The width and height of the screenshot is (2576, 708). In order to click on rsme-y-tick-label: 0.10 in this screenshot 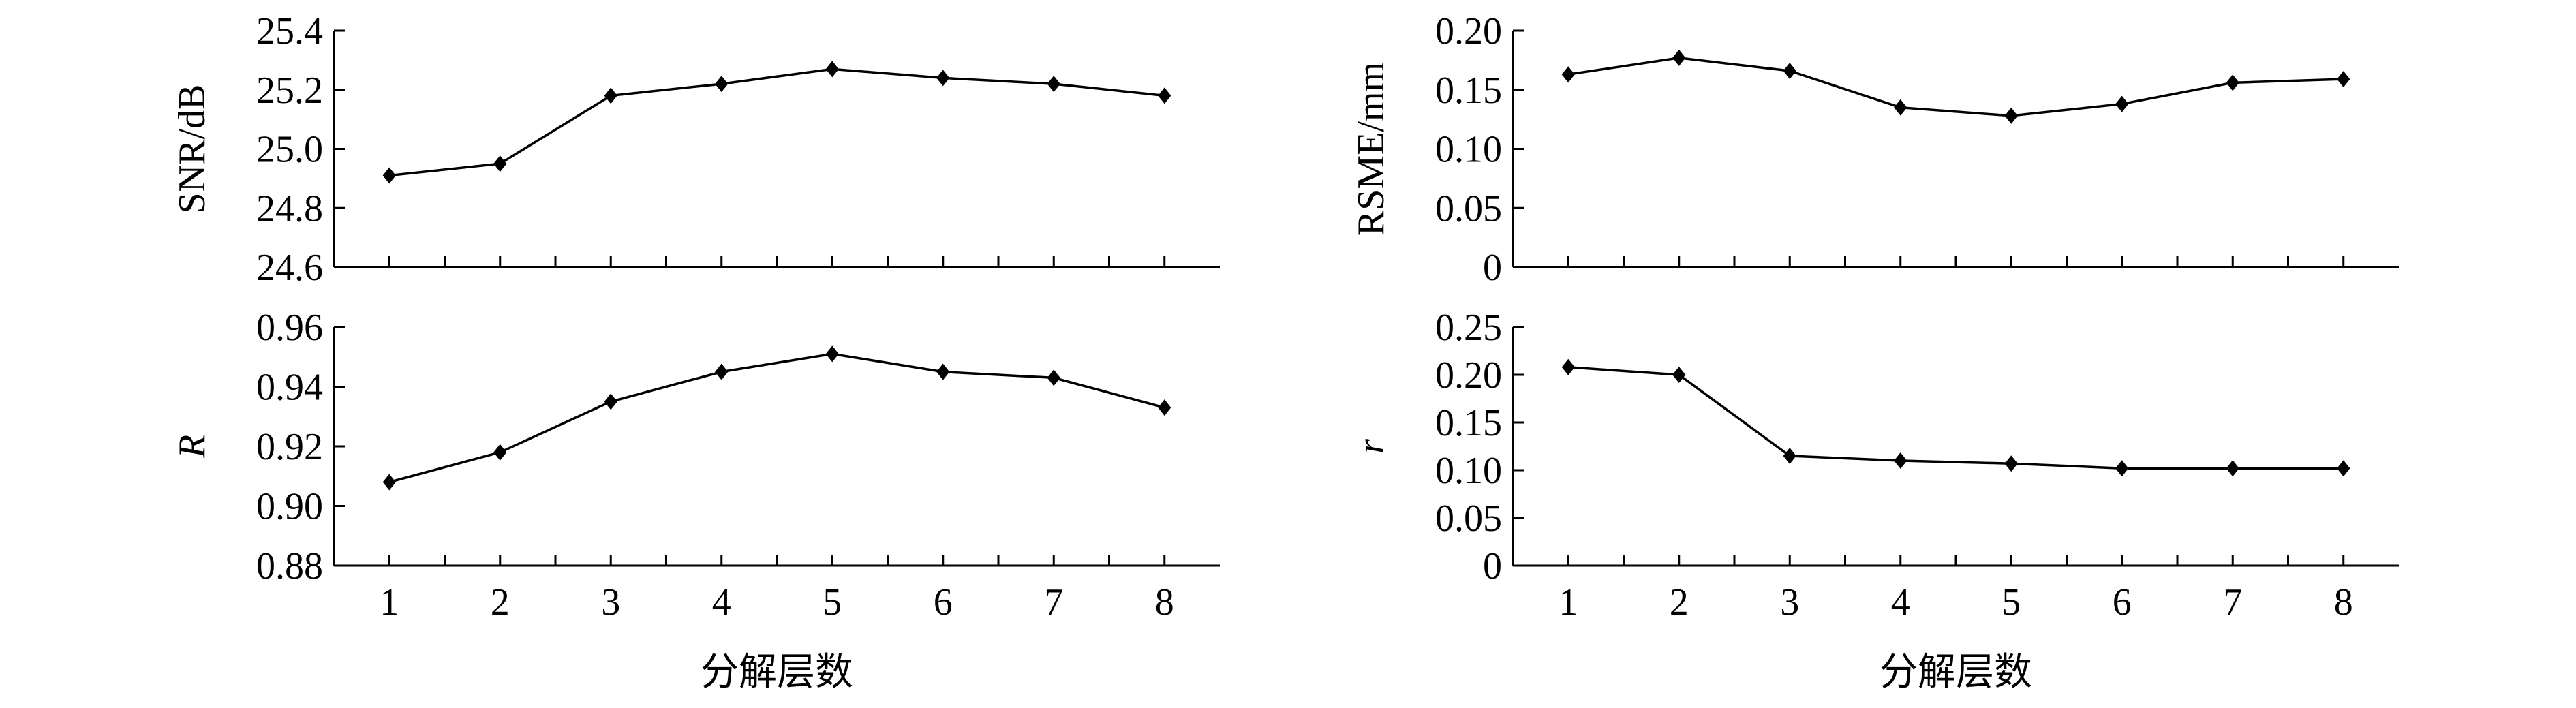, I will do `click(1468, 150)`.